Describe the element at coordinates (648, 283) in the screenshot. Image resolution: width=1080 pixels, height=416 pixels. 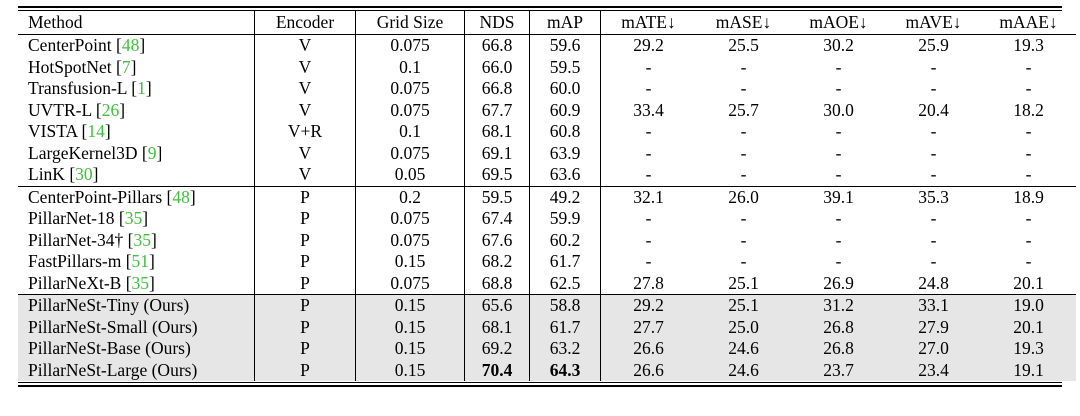
I see `cell-mate: 27.8` at that location.